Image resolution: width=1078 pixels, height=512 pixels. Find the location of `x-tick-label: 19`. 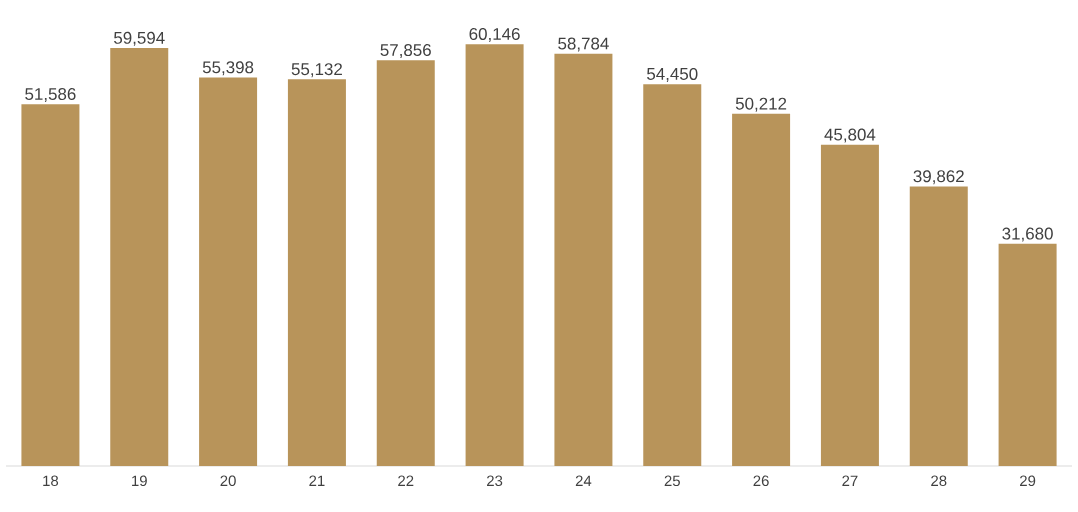

x-tick-label: 19 is located at coordinates (139, 481).